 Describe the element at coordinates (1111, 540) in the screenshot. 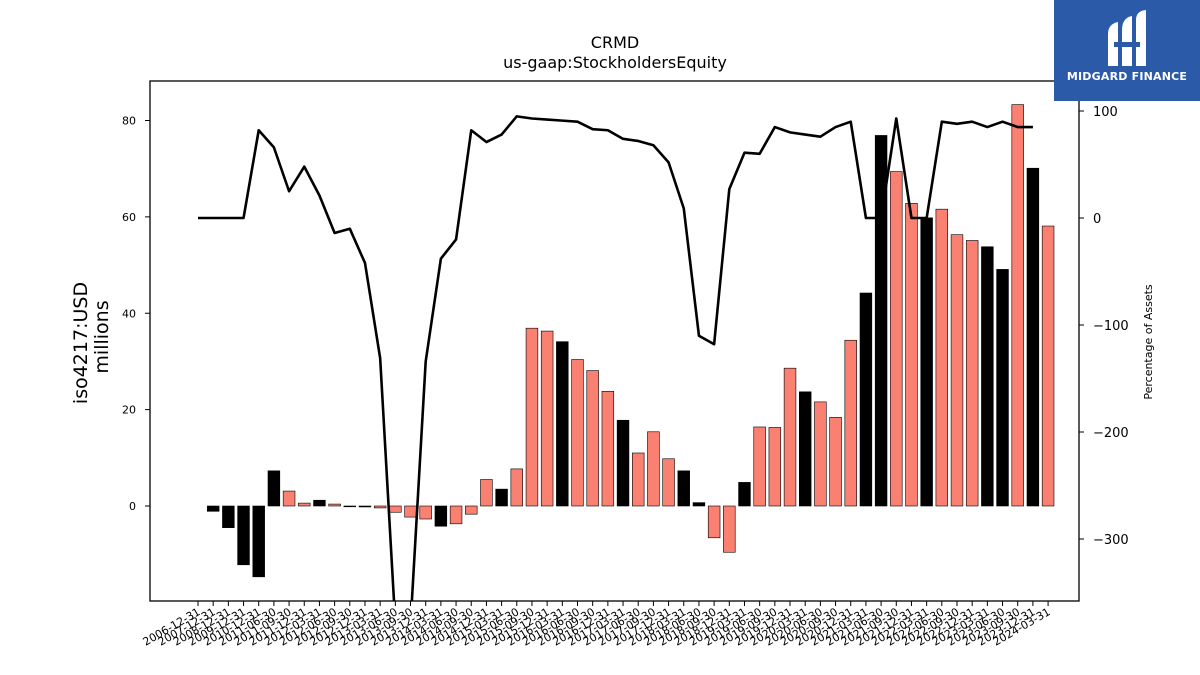

I see `y2-tick-label: −300` at that location.